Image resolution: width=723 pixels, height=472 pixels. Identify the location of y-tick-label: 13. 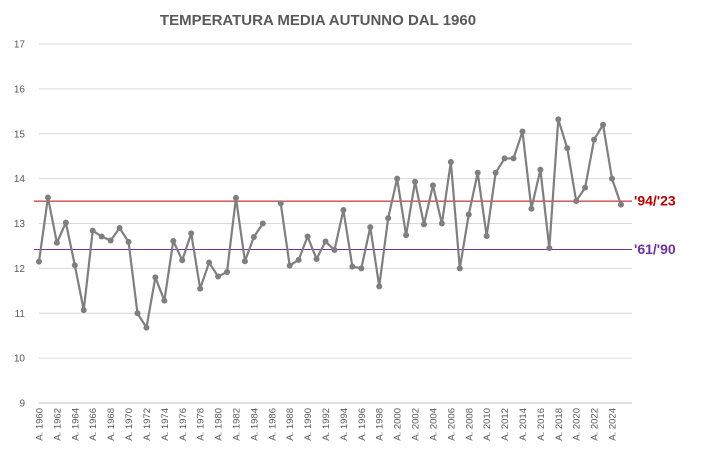
(20, 224).